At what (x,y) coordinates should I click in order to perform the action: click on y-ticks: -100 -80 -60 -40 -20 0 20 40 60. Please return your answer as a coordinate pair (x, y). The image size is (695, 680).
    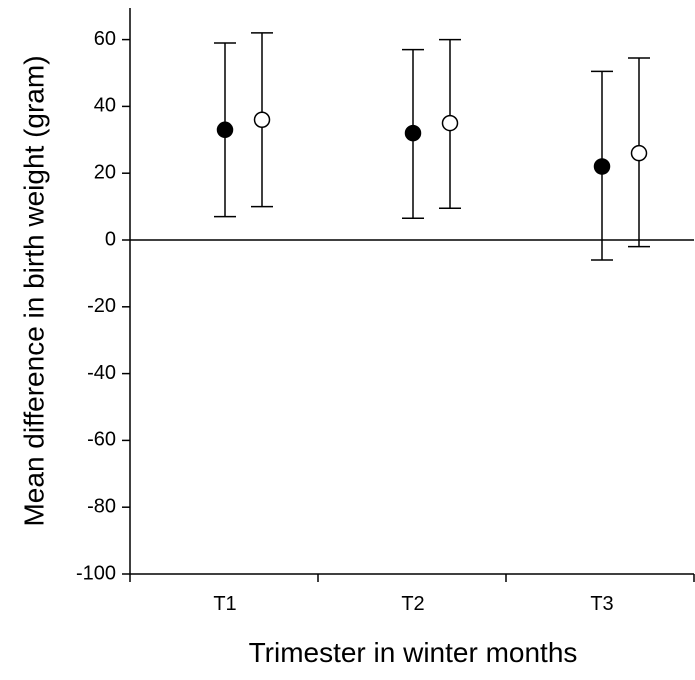
    Looking at the image, I should click on (103, 306).